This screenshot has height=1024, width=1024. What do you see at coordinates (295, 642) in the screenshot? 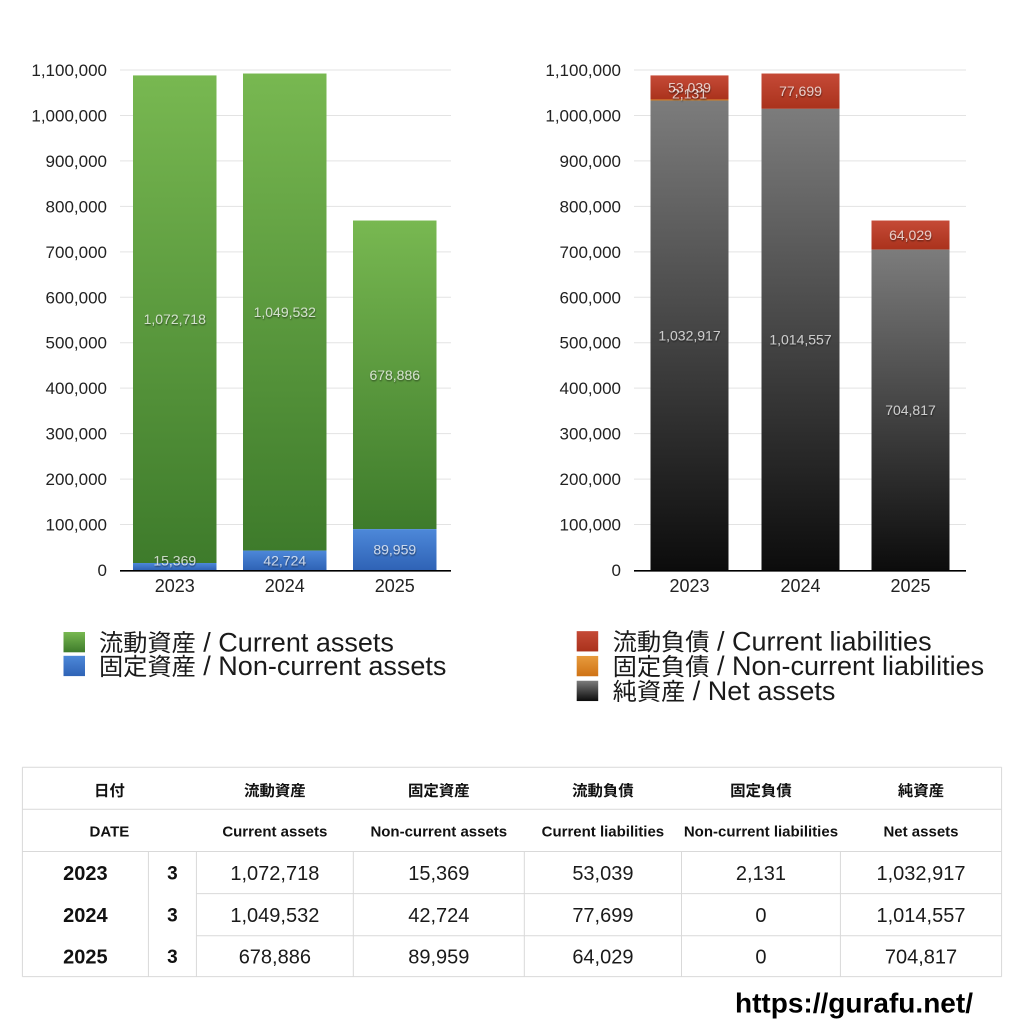
I see `svg-text: / Current assets` at bounding box center [295, 642].